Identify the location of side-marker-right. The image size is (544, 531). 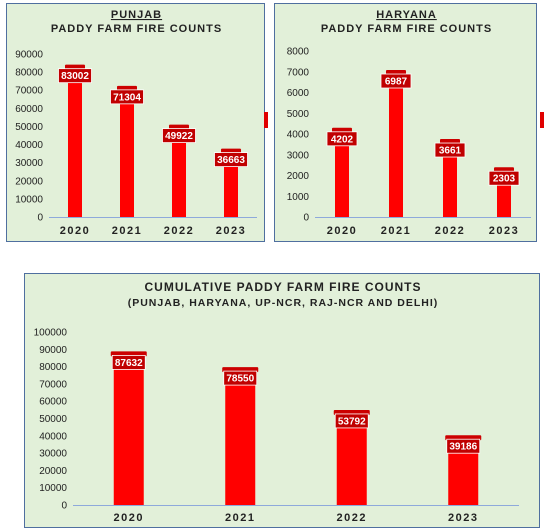
(542, 120).